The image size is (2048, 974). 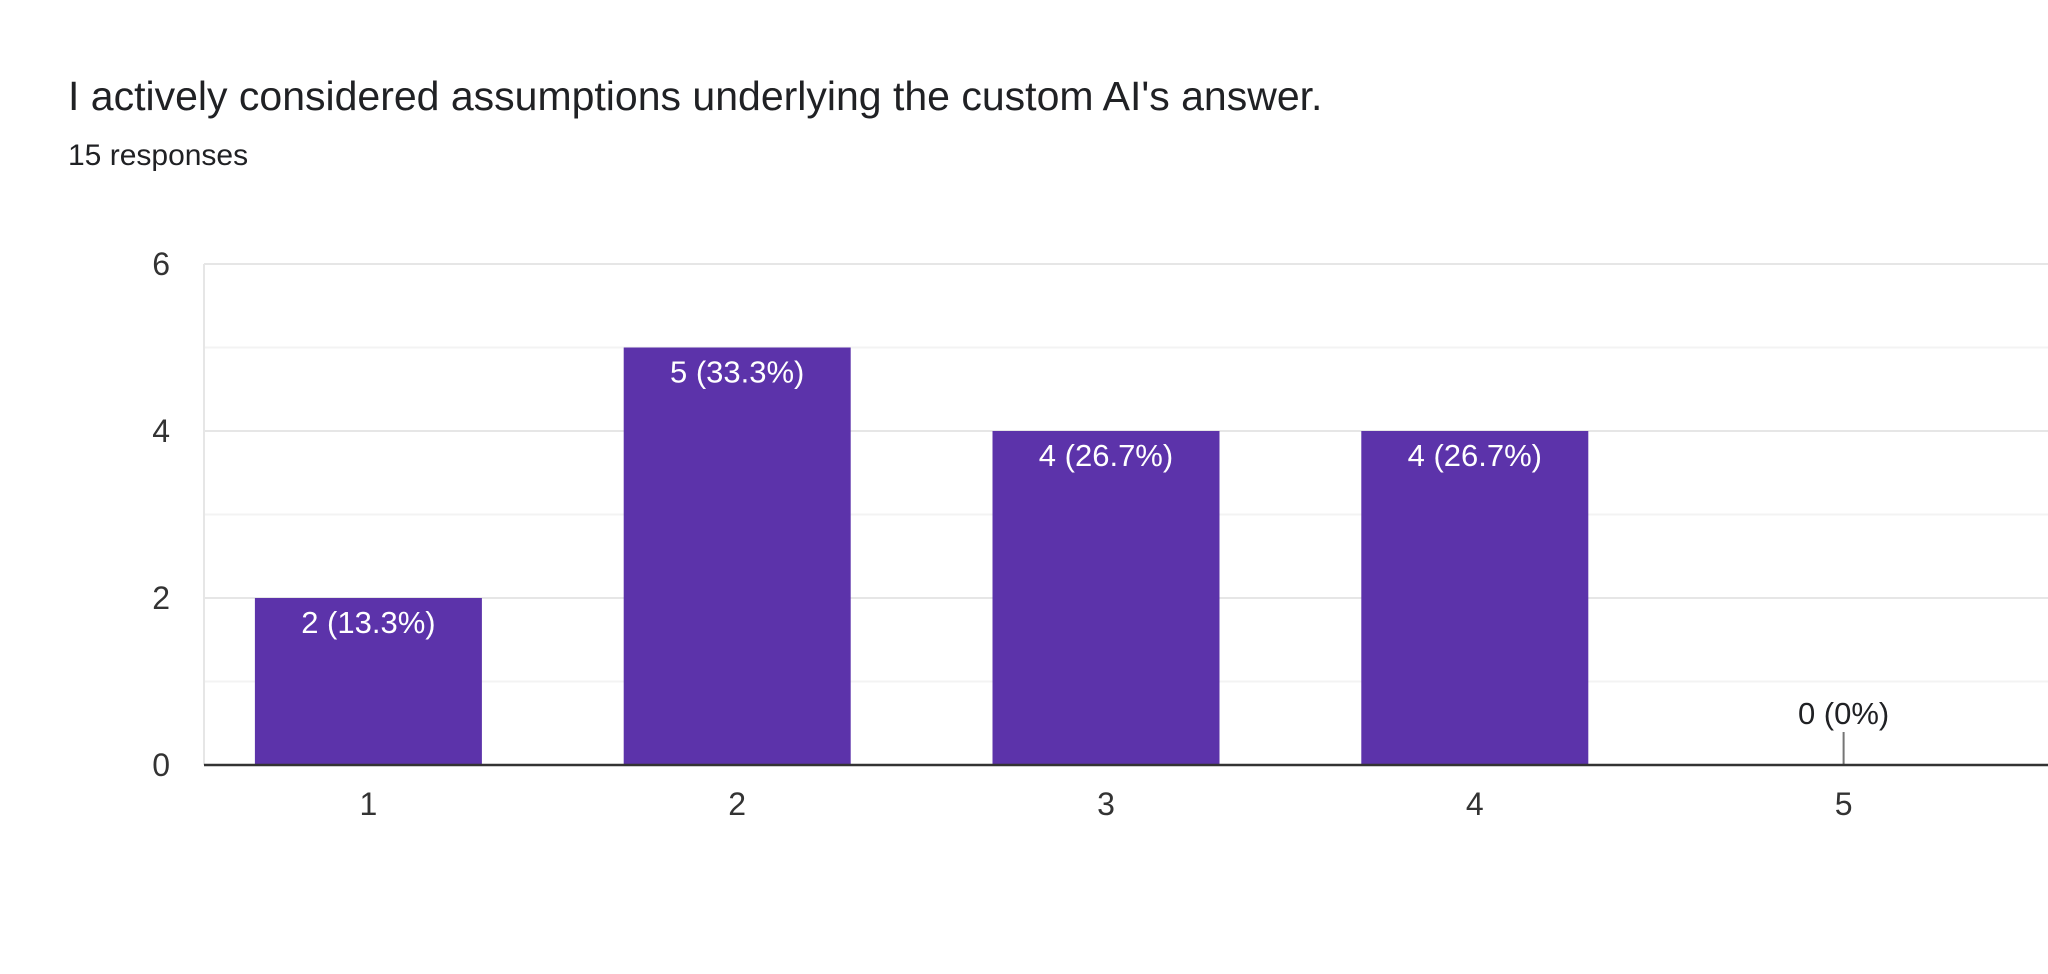 What do you see at coordinates (158, 155) in the screenshot?
I see `response-count: 15 responses` at bounding box center [158, 155].